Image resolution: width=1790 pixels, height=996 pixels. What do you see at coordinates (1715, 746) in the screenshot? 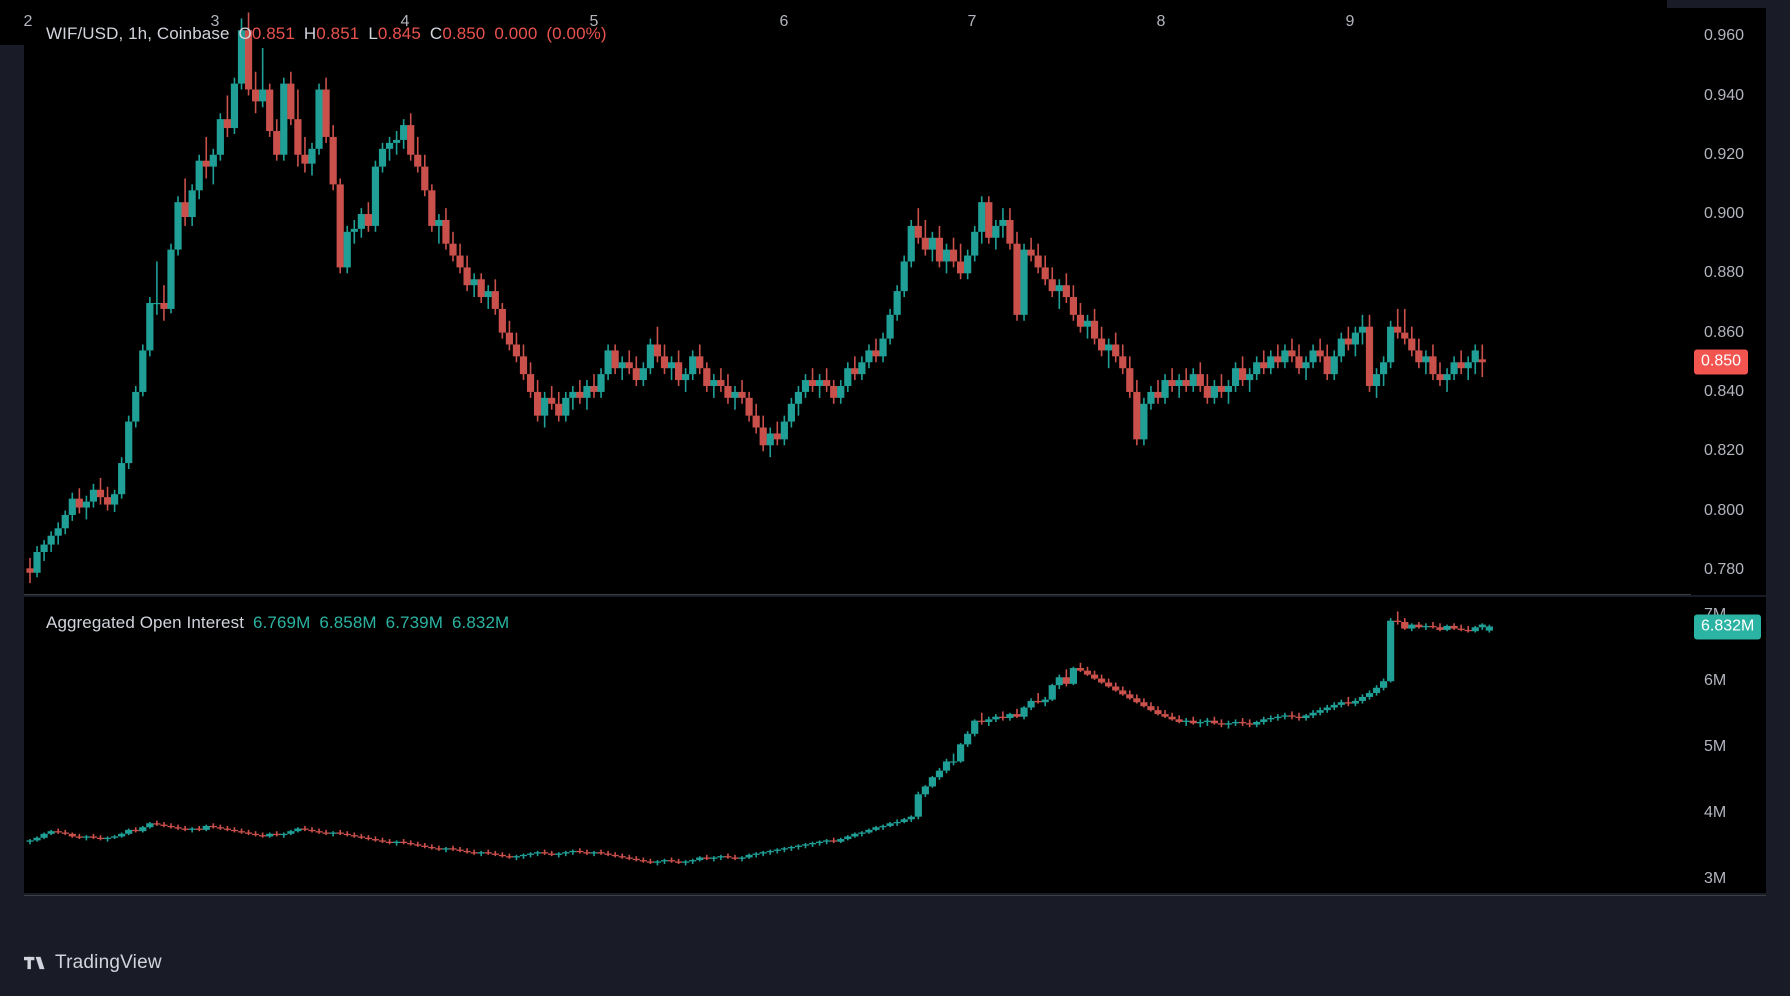
I see `axis-tick-label: 5M` at bounding box center [1715, 746].